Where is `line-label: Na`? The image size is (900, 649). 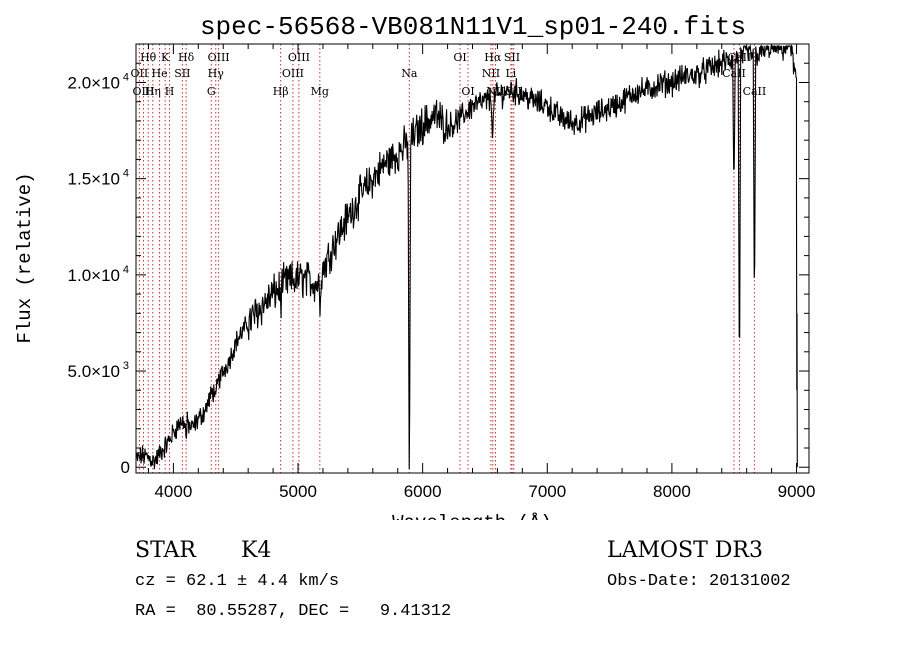 line-label: Na is located at coordinates (409, 73).